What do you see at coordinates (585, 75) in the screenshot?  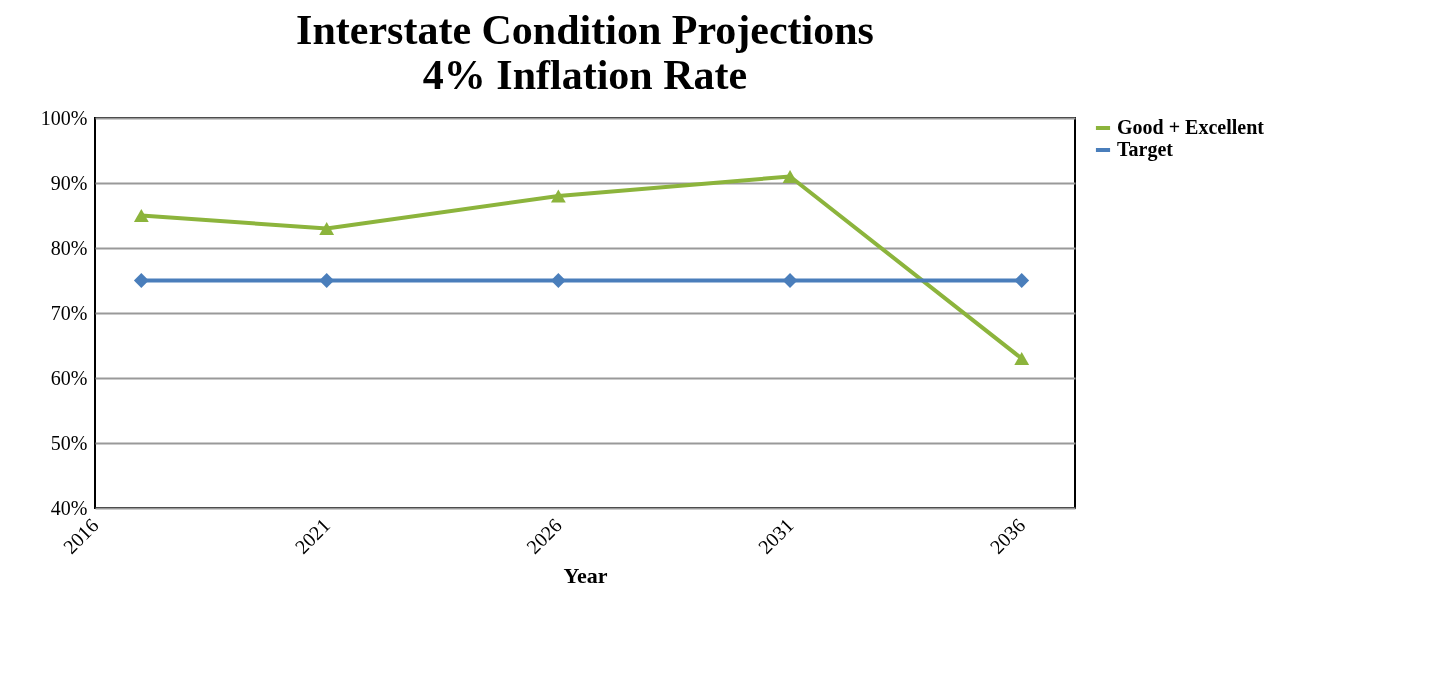 I see `chart-subtitle: 4% Inflation Rate` at bounding box center [585, 75].